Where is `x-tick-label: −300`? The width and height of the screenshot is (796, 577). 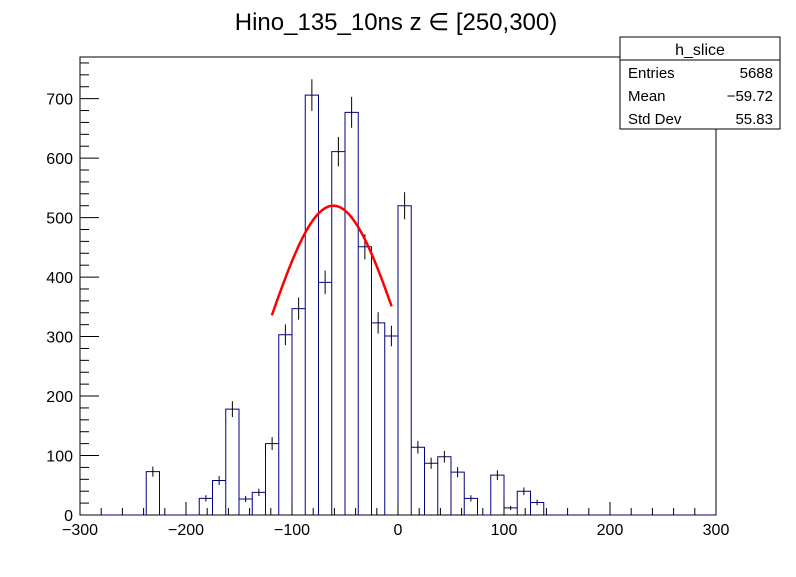
x-tick-label: −300 is located at coordinates (80, 530).